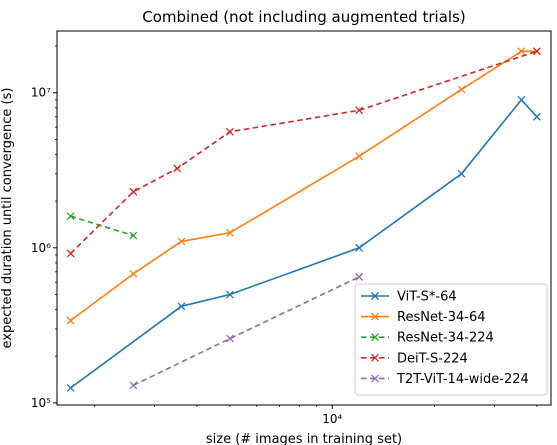 The width and height of the screenshot is (557, 445). What do you see at coordinates (41, 403) in the screenshot?
I see `y-tick-label: 10⁵` at bounding box center [41, 403].